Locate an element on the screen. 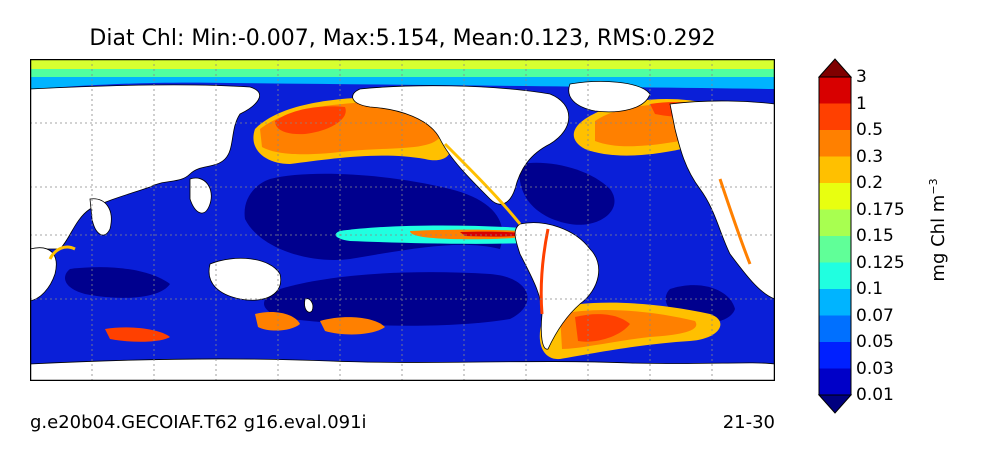 The width and height of the screenshot is (981, 464). colorbar-tick-label: 0.05 is located at coordinates (875, 342).